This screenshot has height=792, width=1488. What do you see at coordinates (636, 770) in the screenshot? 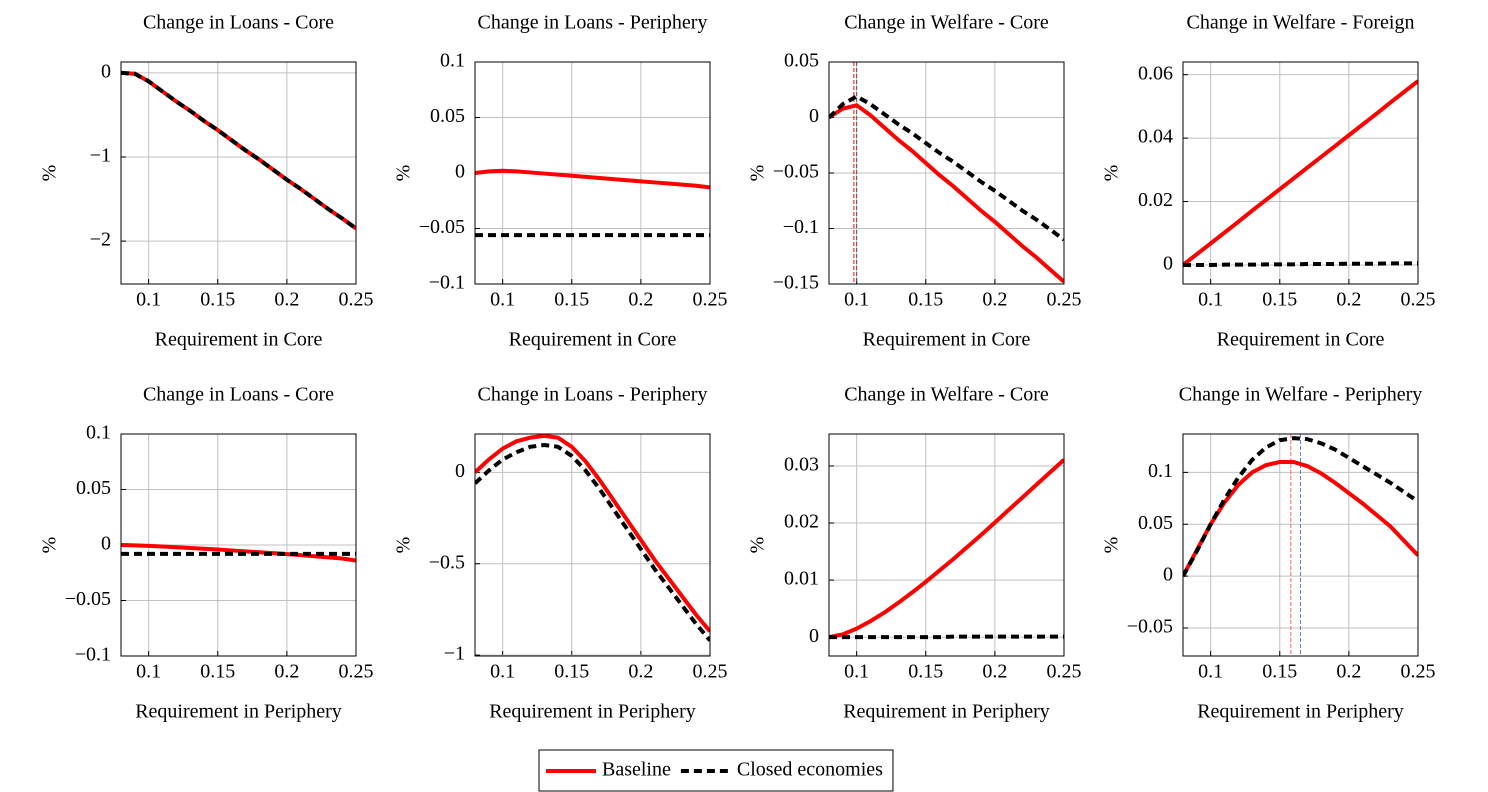
I see `legend-label: Baseline` at bounding box center [636, 770].